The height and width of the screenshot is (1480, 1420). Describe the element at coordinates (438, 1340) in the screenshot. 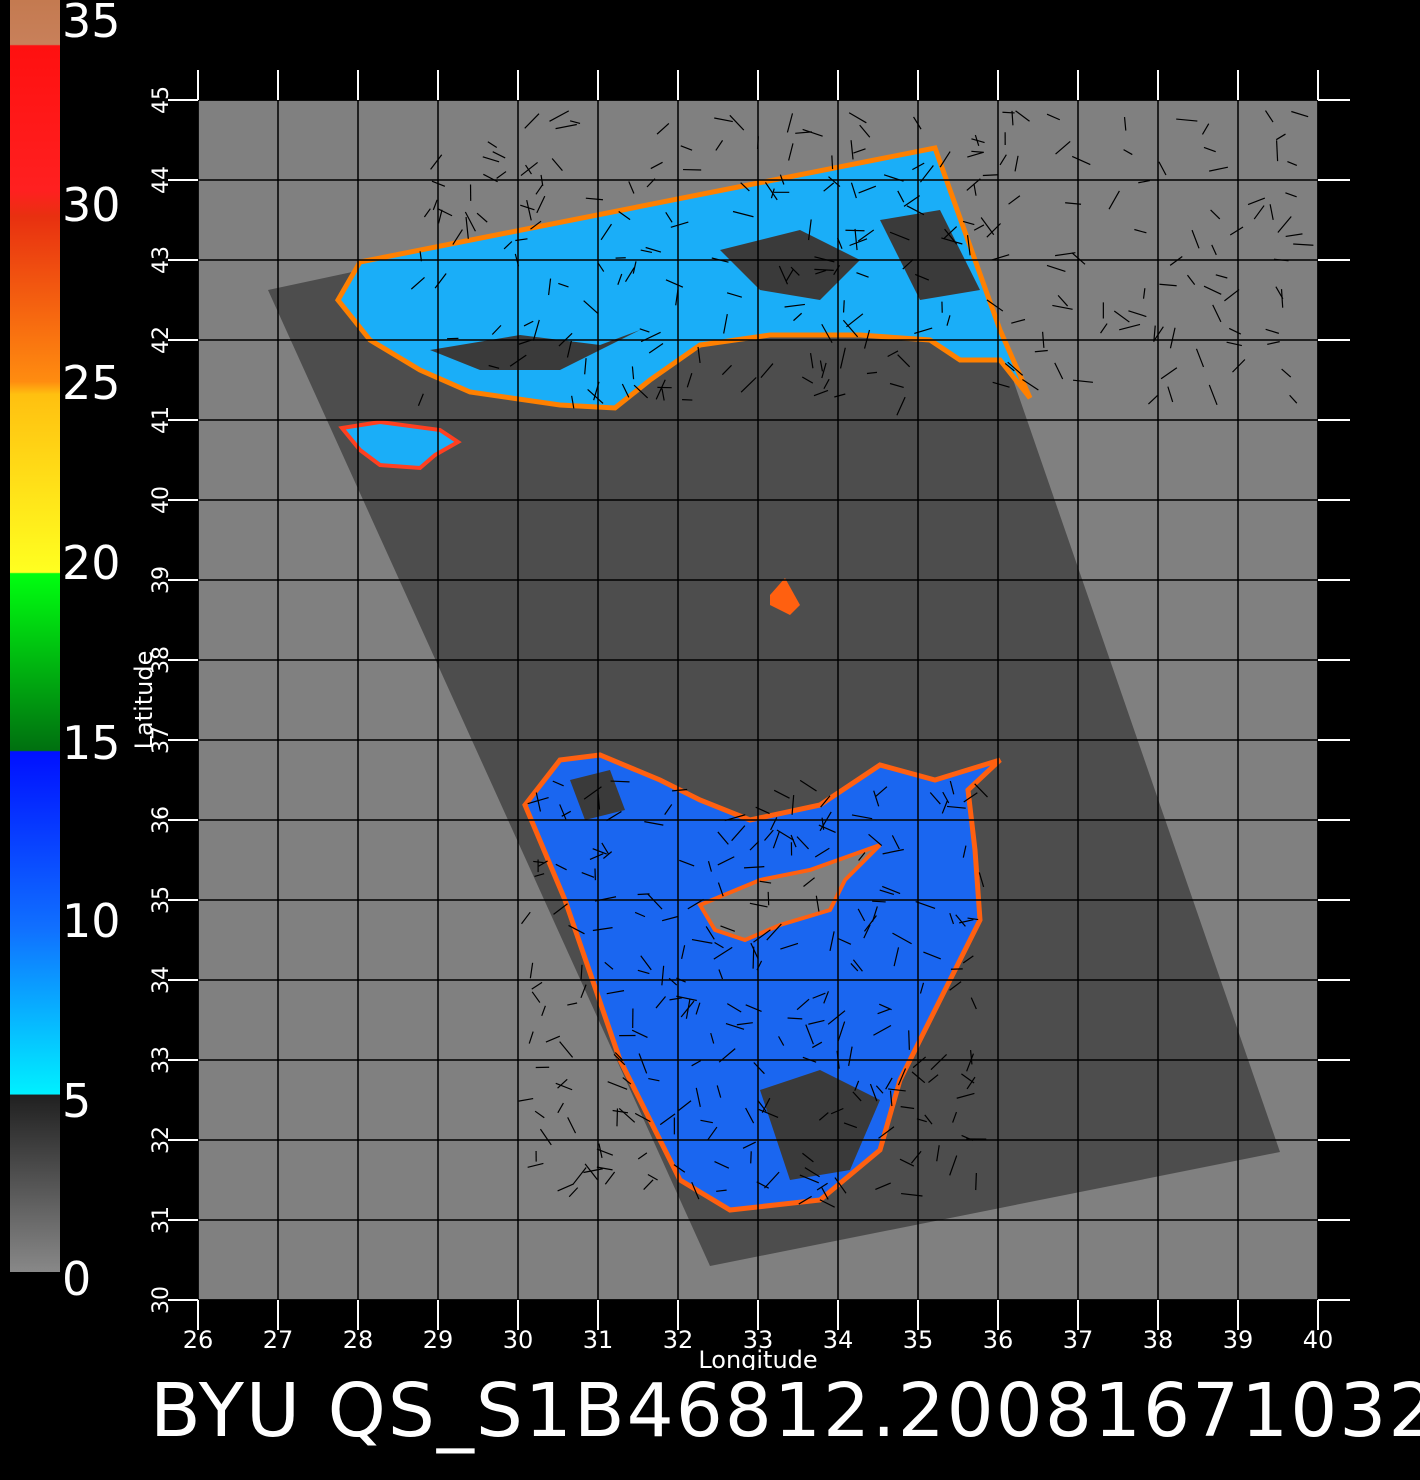

I see `x-tick-label: 29` at that location.